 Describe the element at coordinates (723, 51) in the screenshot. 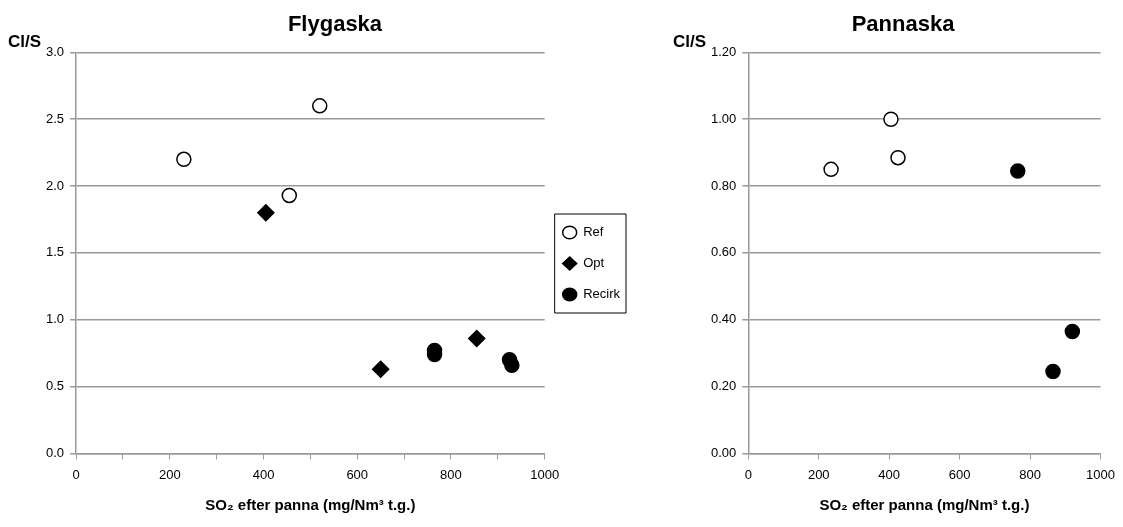

I see `y-tick-label: 1.20` at that location.